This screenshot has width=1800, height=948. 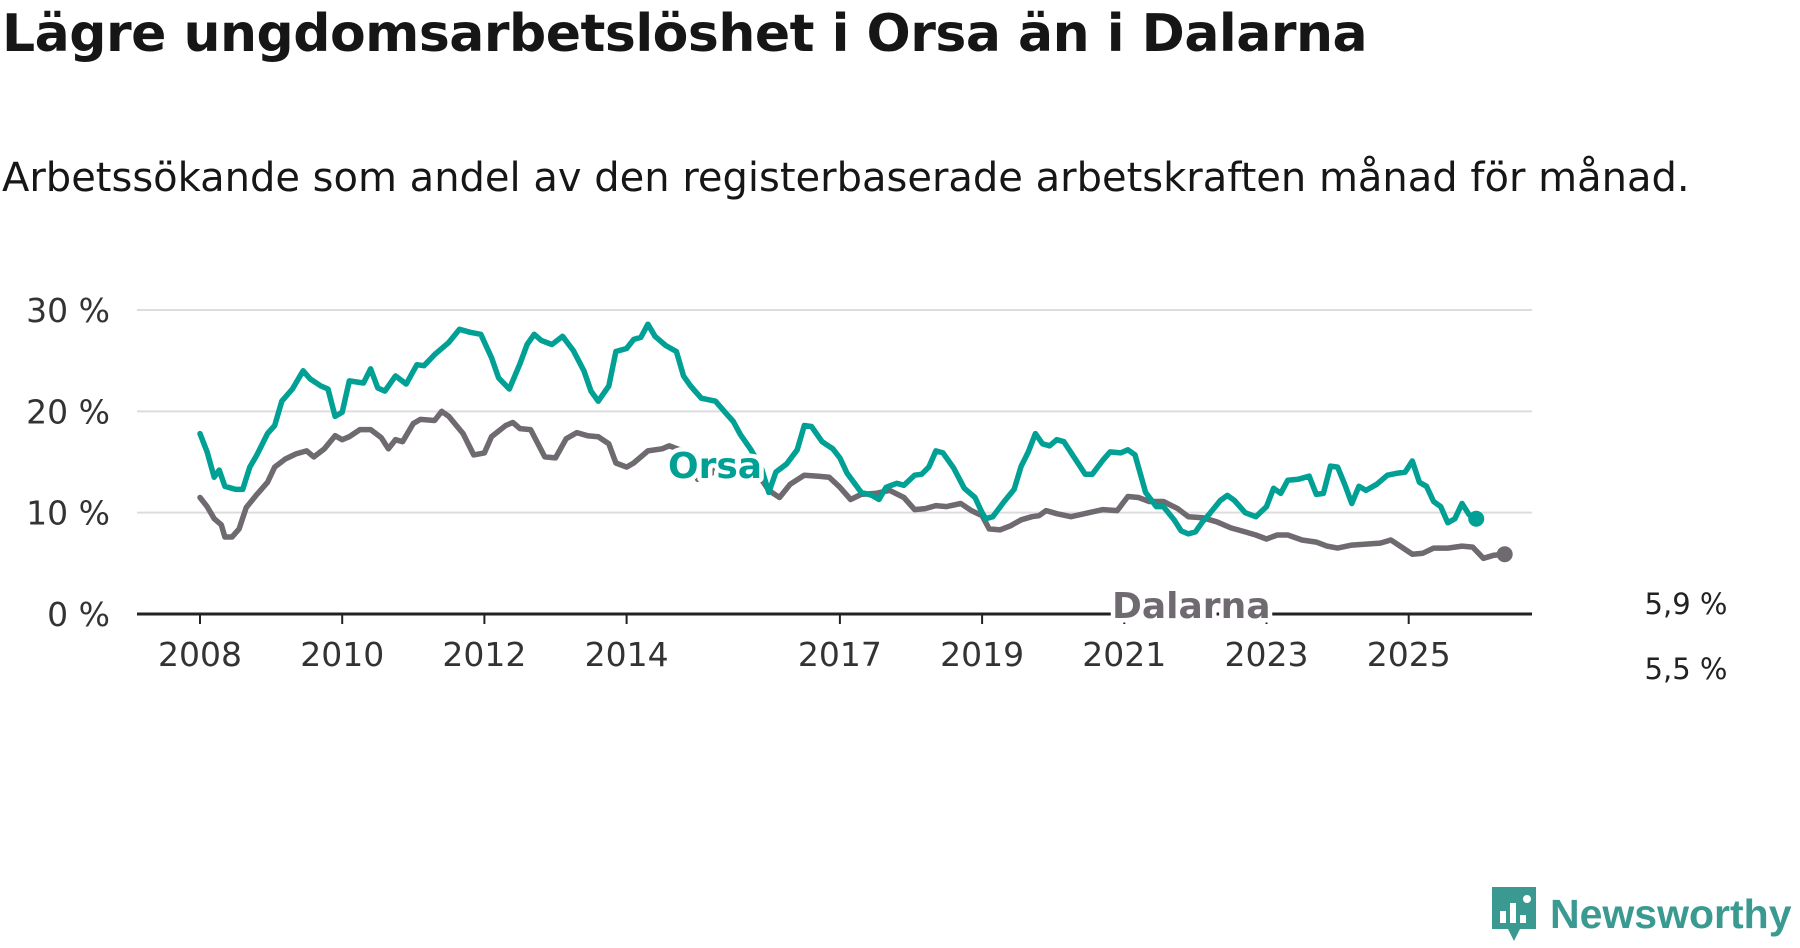 What do you see at coordinates (1686, 604) in the screenshot?
I see `end-label-dalarna: 5,9 %` at bounding box center [1686, 604].